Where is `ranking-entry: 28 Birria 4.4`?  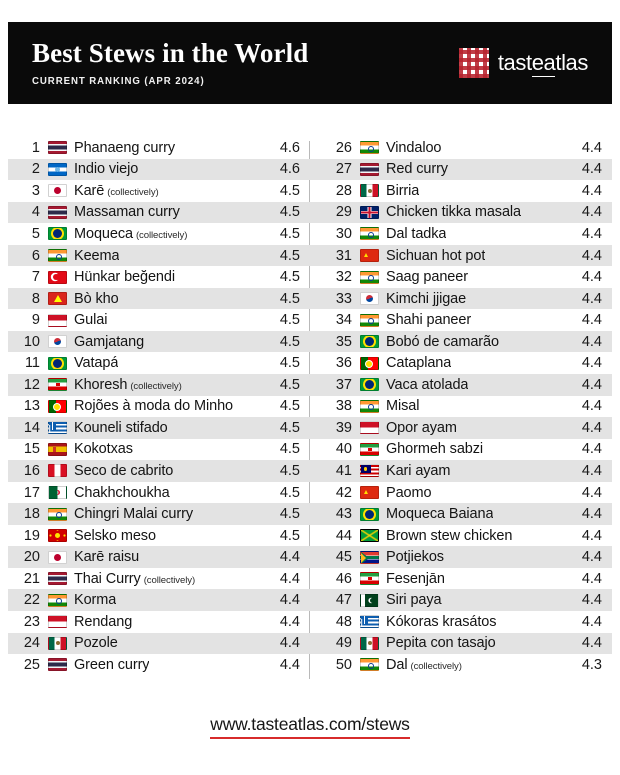 ranking-entry: 28 Birria 4.4 is located at coordinates (461, 191).